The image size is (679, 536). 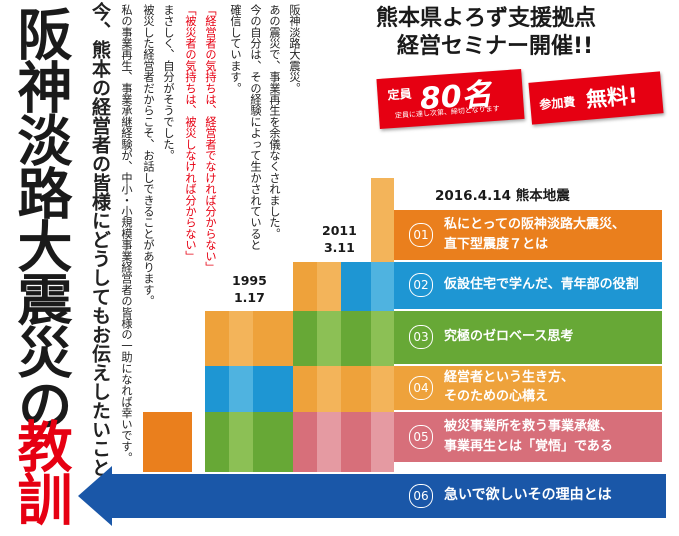 What do you see at coordinates (534, 224) in the screenshot?
I see `topic-text-line1: 私にとっての阪神淡路大震災、` at bounding box center [534, 224].